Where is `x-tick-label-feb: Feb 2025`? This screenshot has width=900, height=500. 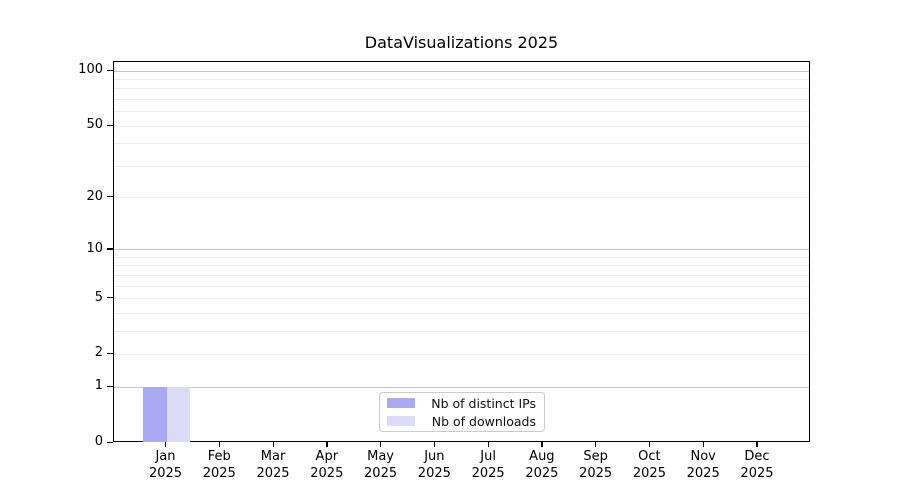
x-tick-label-feb: Feb 2025 is located at coordinates (219, 465).